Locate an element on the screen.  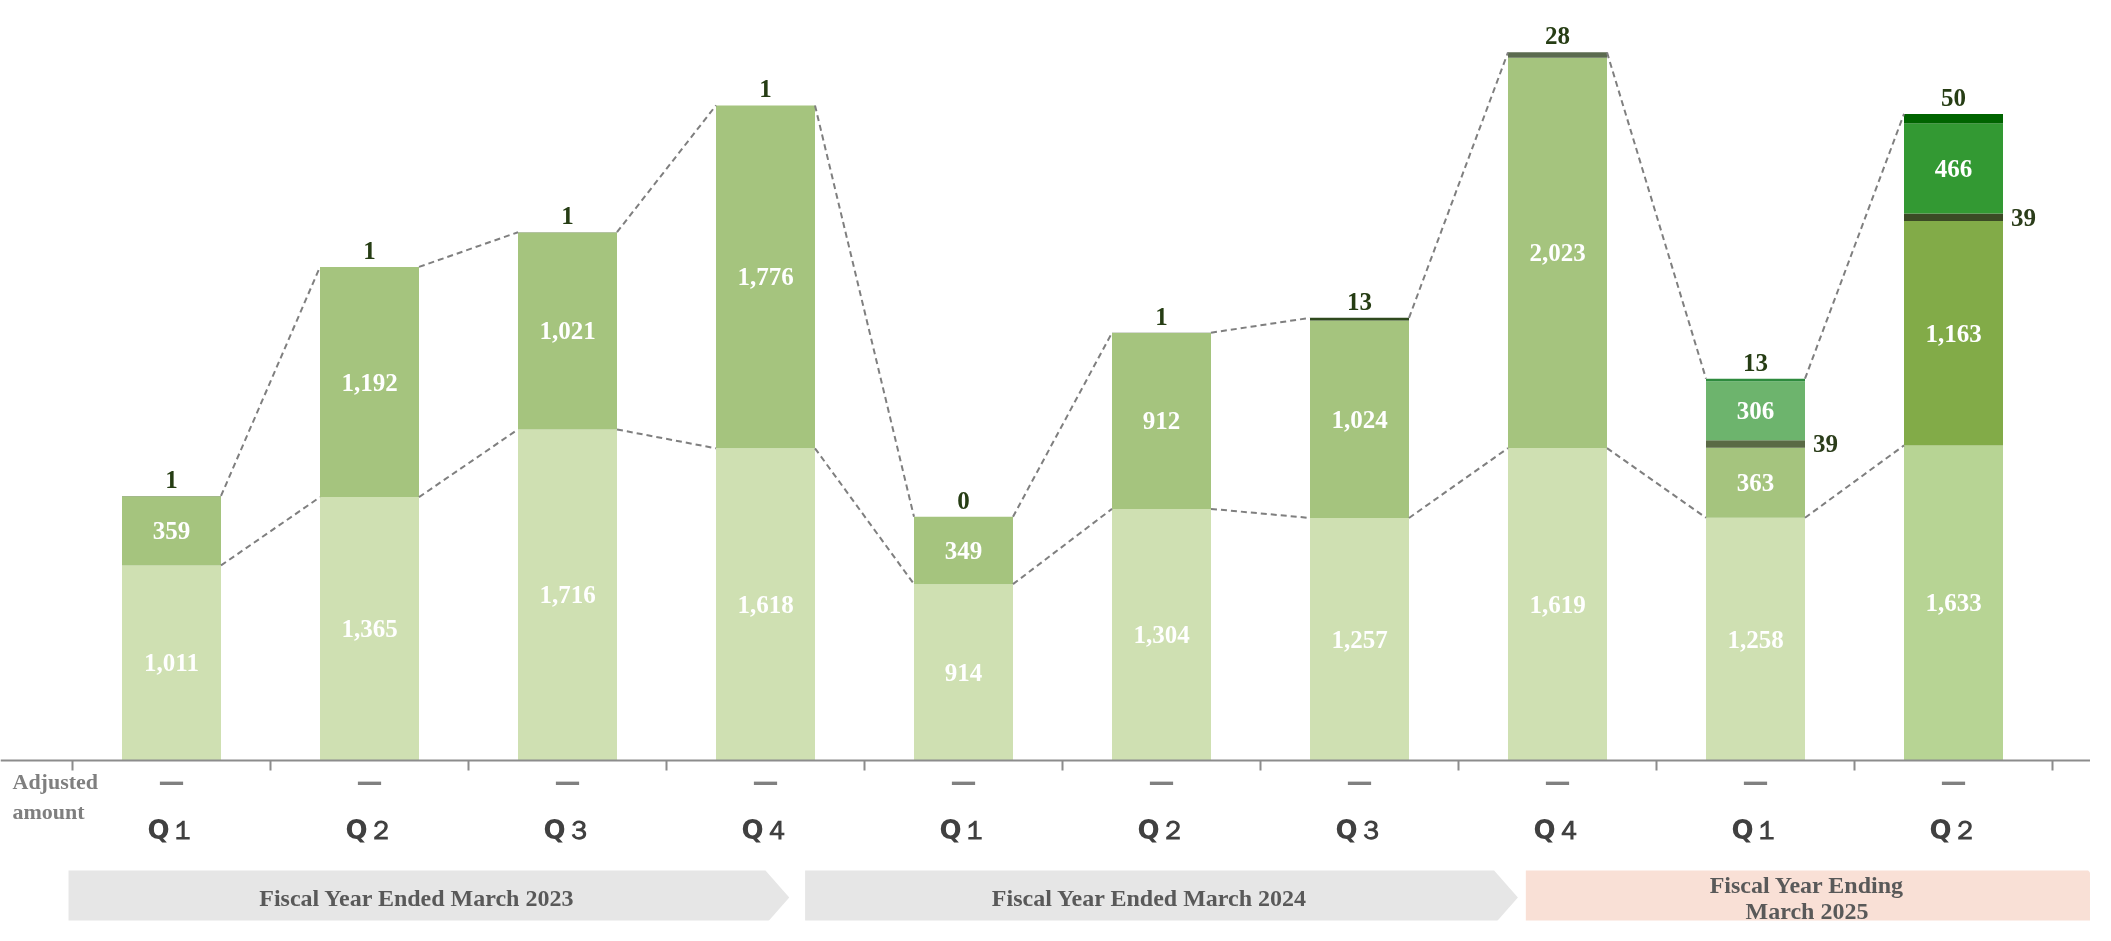
text: Adjusted amount is located at coordinates (55, 796).